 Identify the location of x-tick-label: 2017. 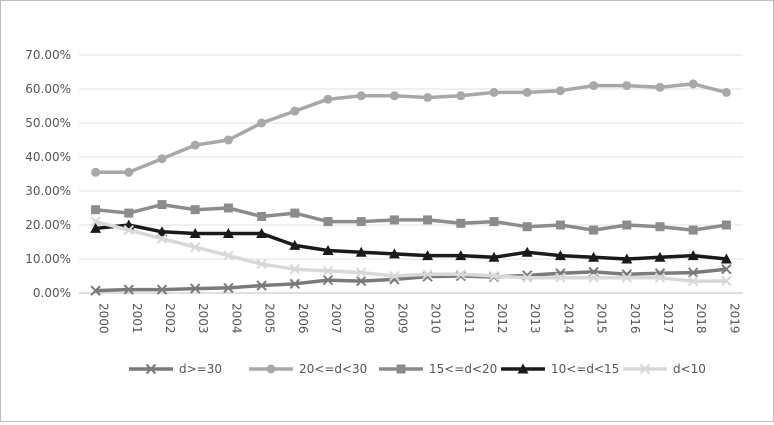
(668, 318).